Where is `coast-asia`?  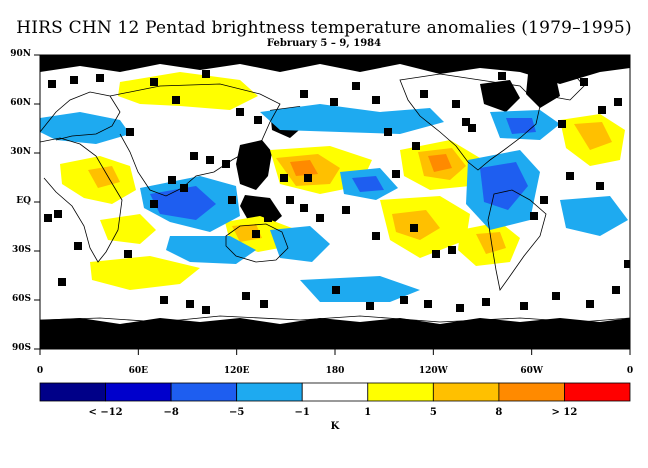
coast-asia is located at coordinates (195, 140).